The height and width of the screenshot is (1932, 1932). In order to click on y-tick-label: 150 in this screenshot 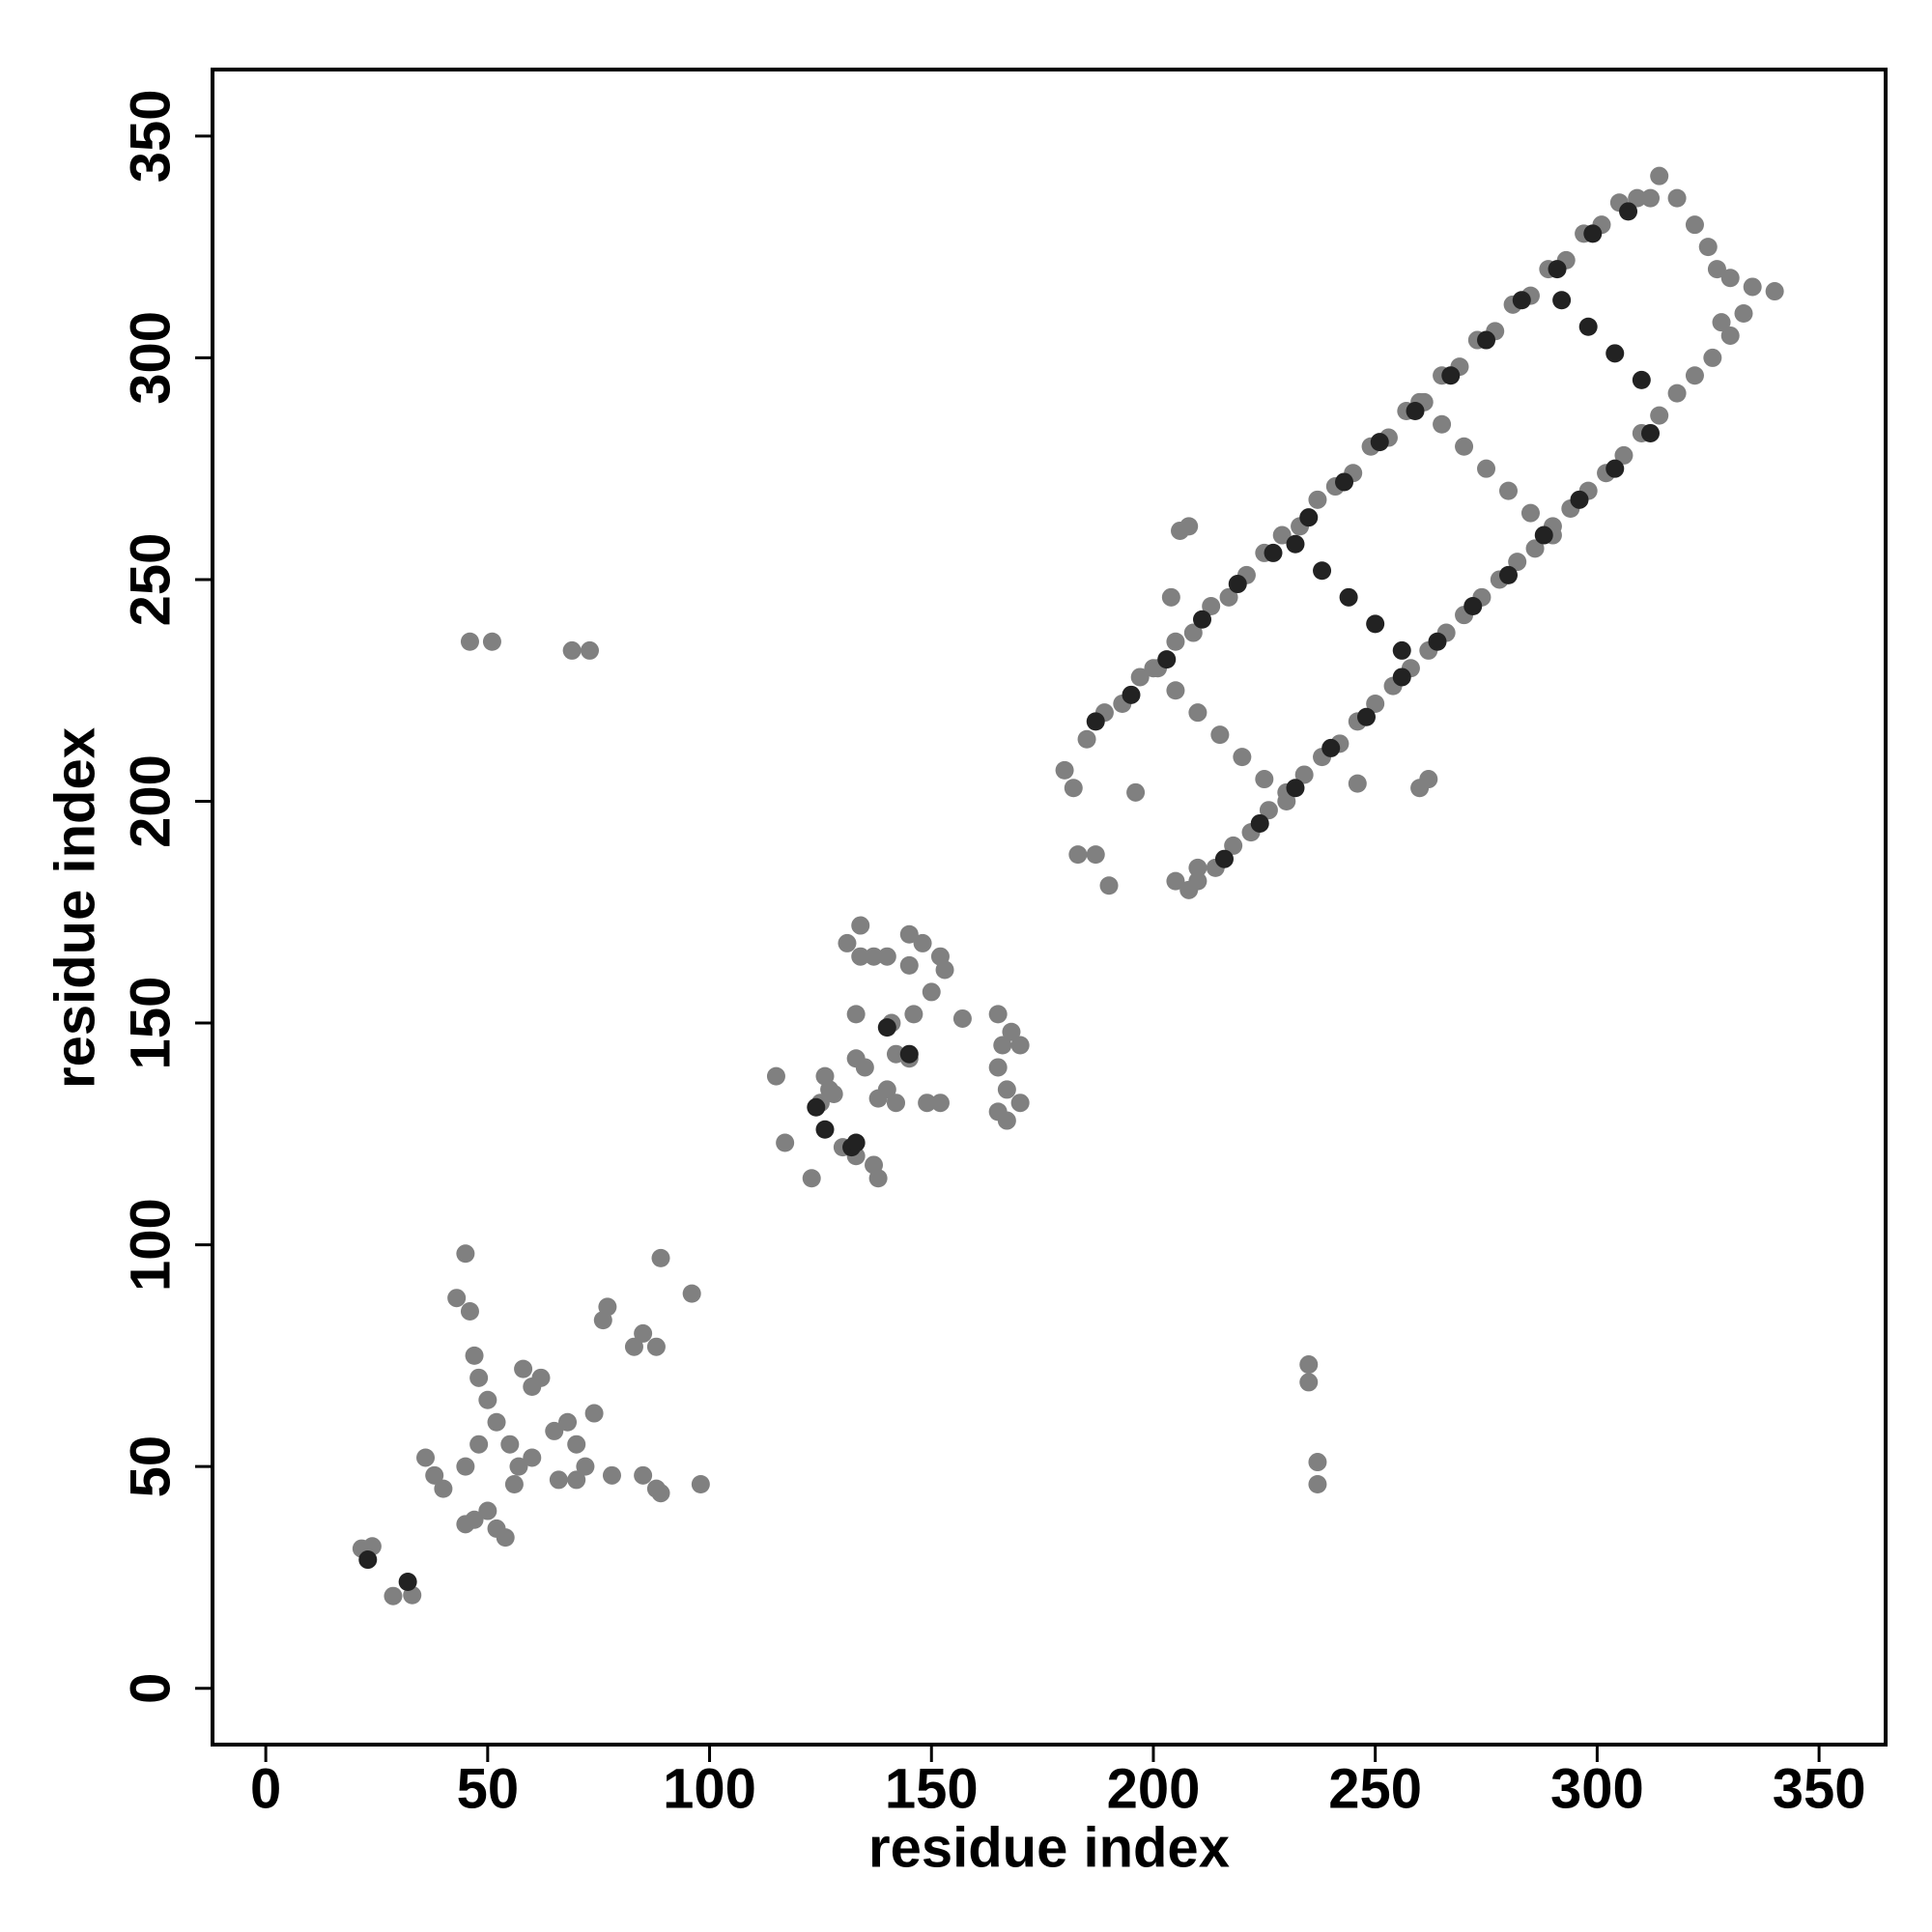, I will do `click(150, 1024)`.